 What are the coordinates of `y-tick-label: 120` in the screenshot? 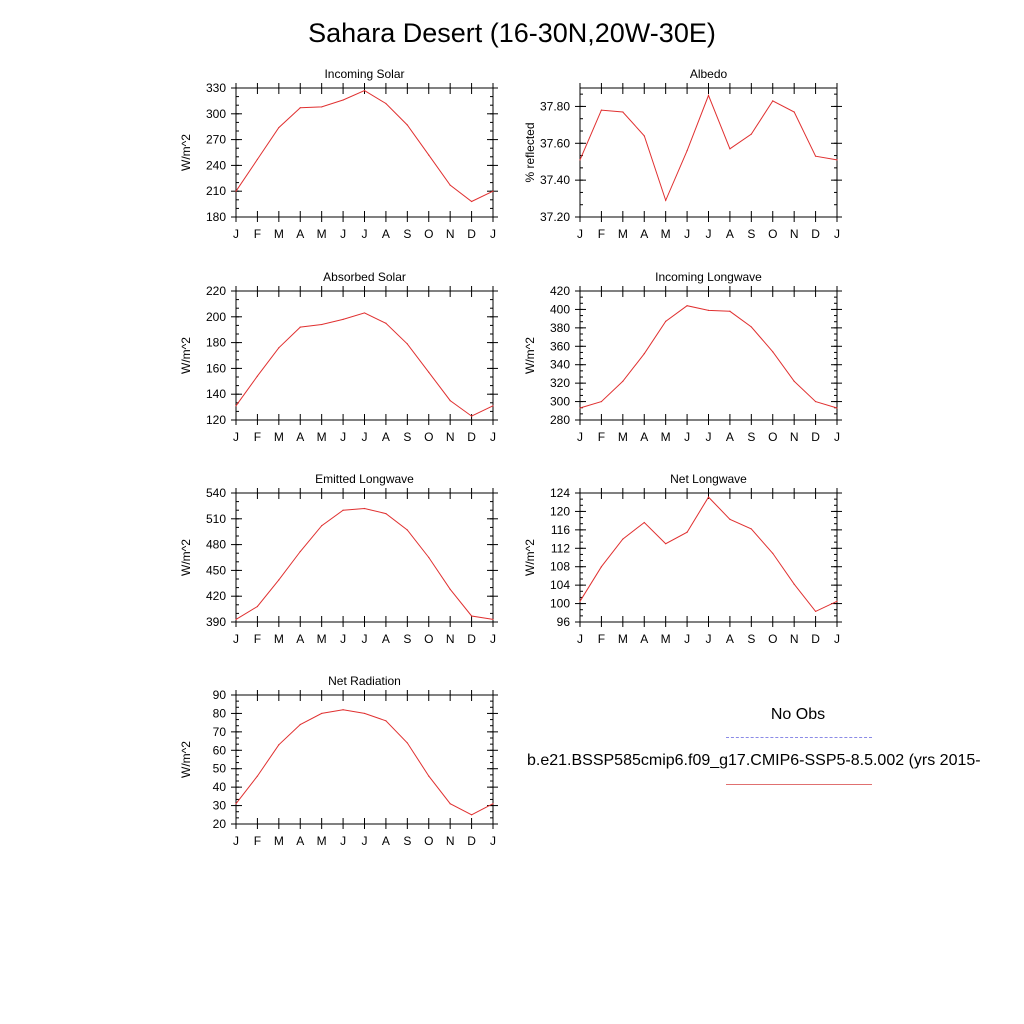 It's located at (560, 511).